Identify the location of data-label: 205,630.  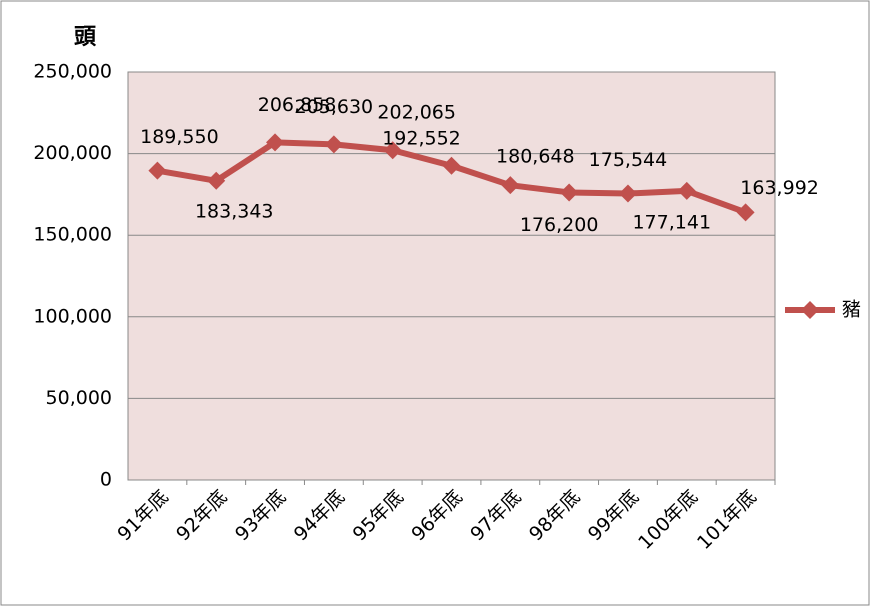
(334, 107).